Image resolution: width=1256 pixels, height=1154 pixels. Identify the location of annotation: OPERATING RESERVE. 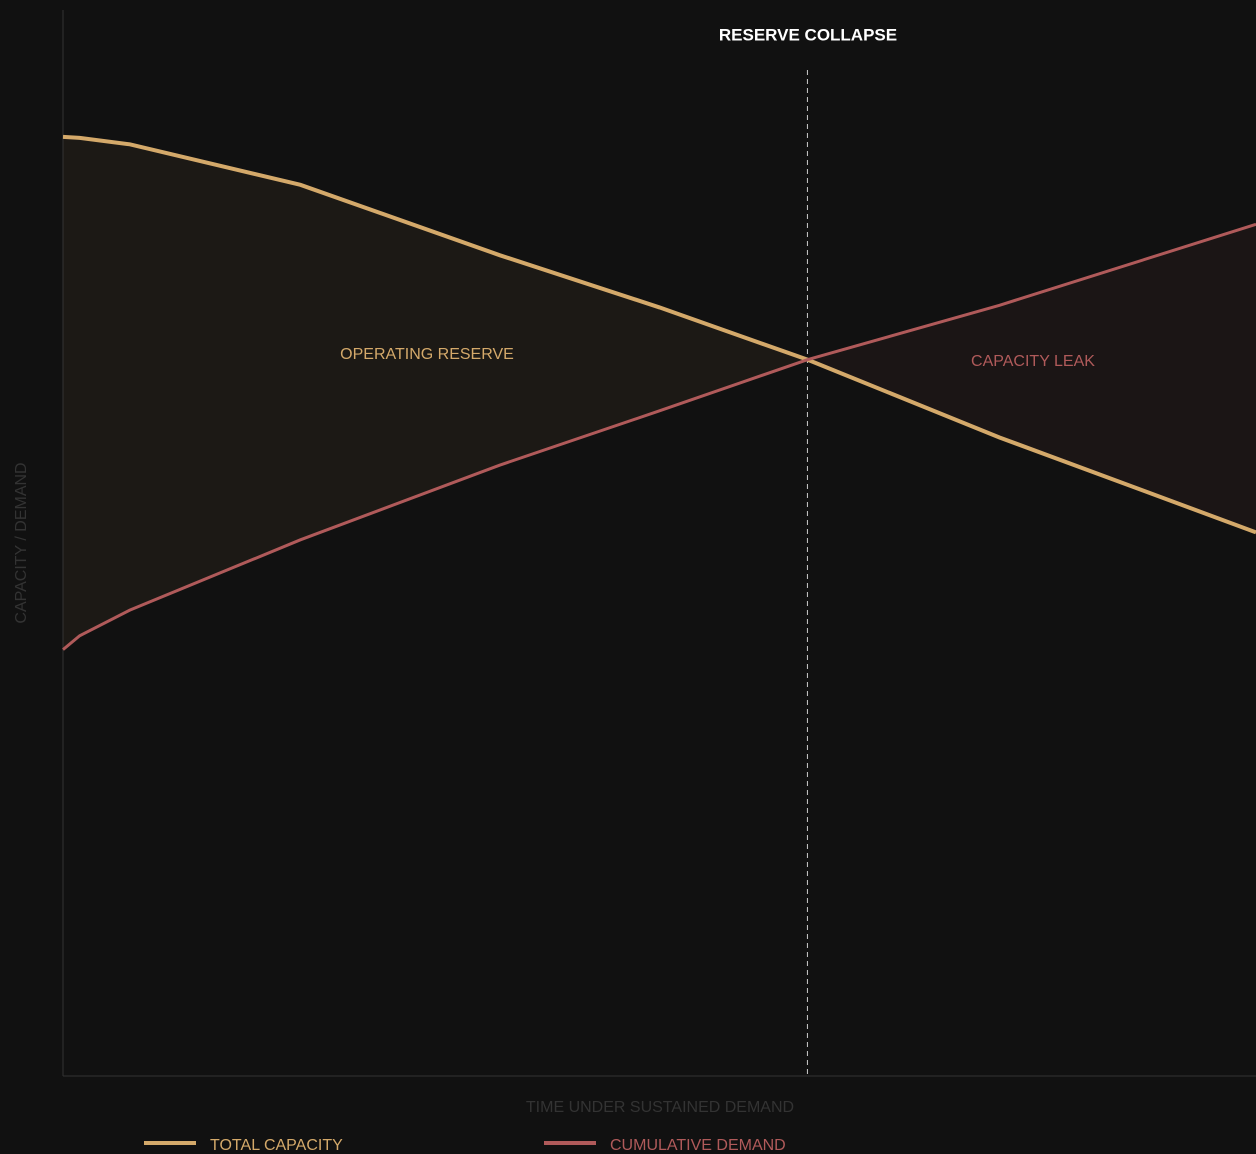
(427, 354).